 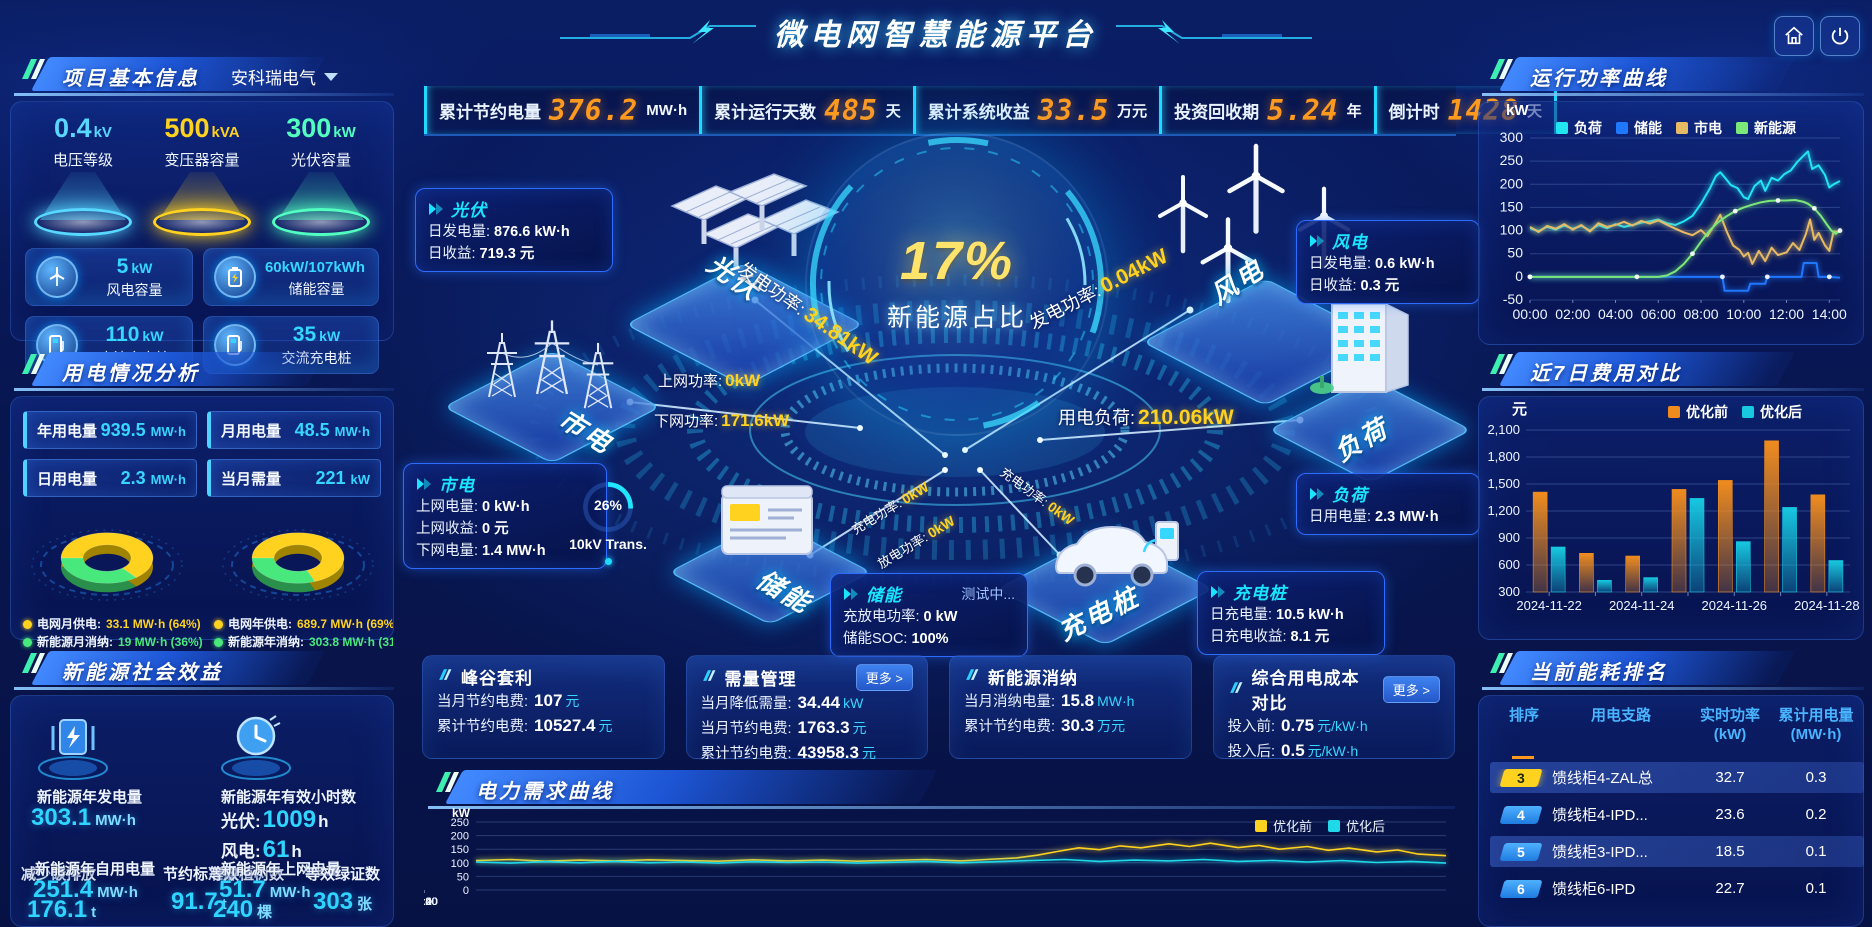 What do you see at coordinates (202, 128) in the screenshot?
I see `spotlight-value: 500 kVA` at bounding box center [202, 128].